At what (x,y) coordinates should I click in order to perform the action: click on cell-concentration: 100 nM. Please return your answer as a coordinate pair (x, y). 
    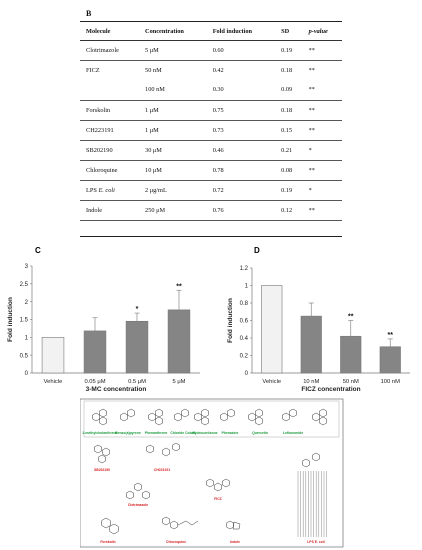
    Looking at the image, I should click on (173, 90).